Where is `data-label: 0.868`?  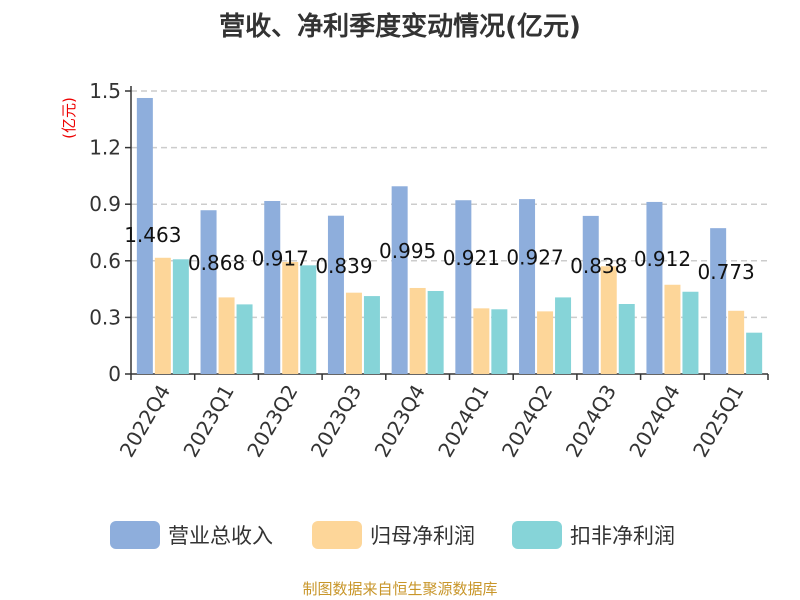 data-label: 0.868 is located at coordinates (216, 263).